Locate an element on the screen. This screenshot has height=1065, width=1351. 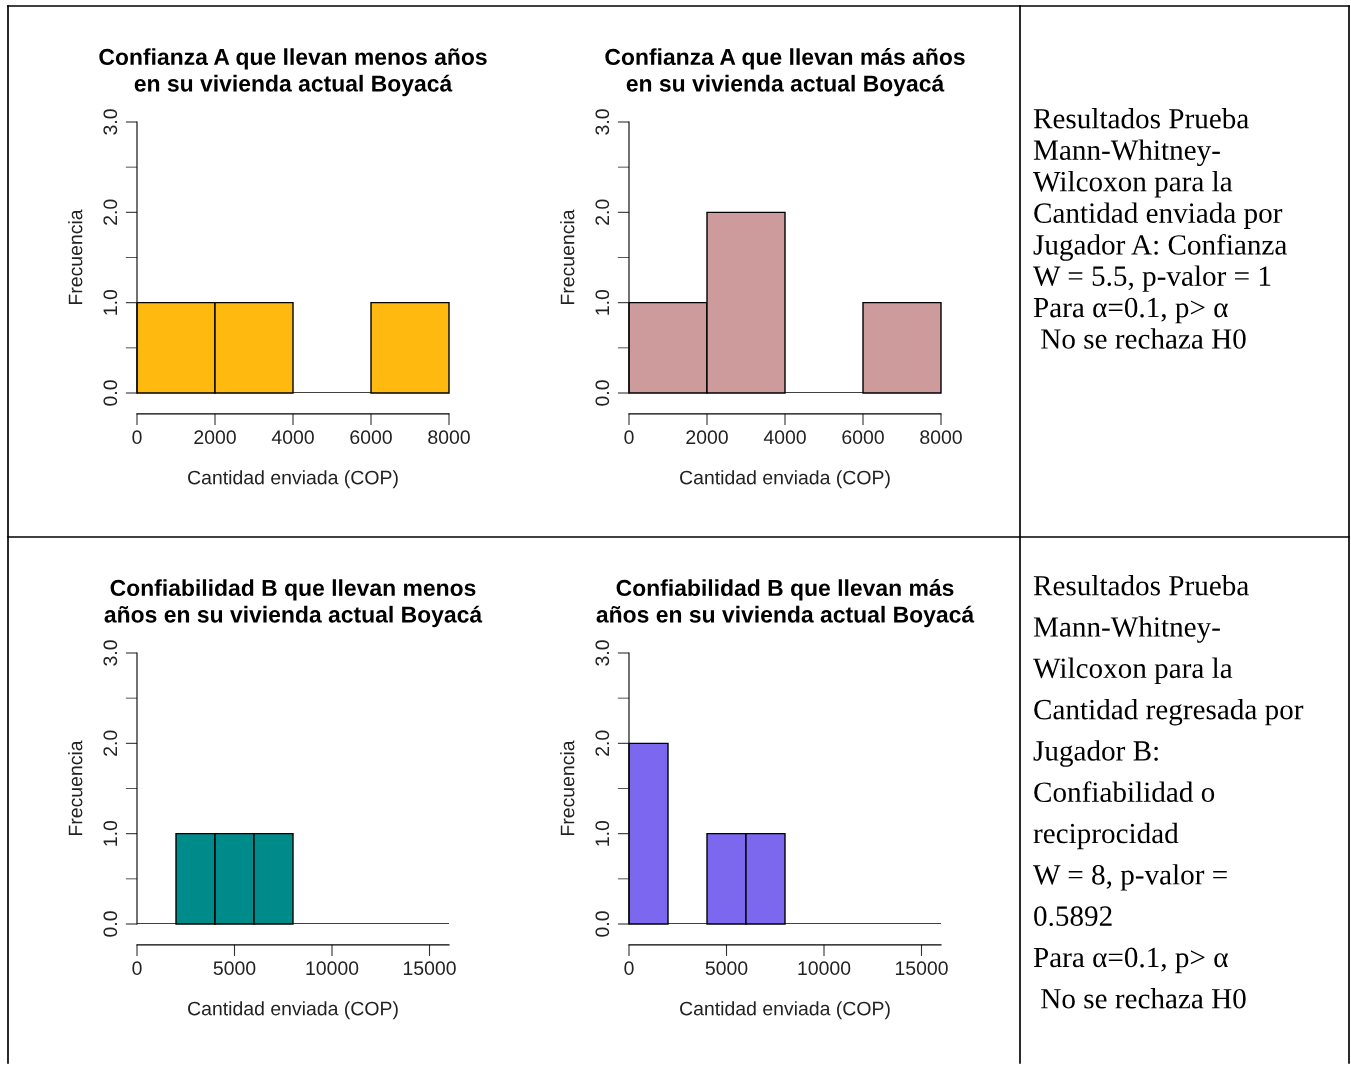
text: Cantidad regresada por is located at coordinates (1169, 712).